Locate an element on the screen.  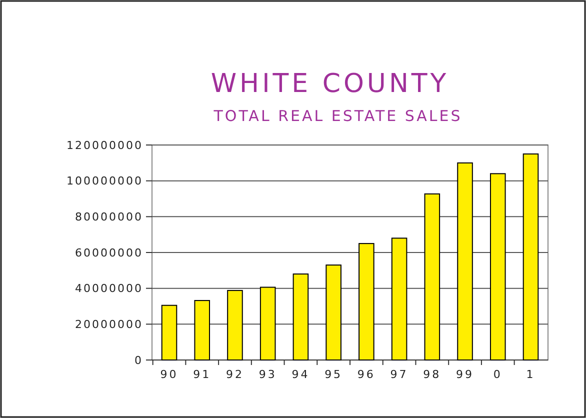
x-tick-label: 0 is located at coordinates (497, 374).